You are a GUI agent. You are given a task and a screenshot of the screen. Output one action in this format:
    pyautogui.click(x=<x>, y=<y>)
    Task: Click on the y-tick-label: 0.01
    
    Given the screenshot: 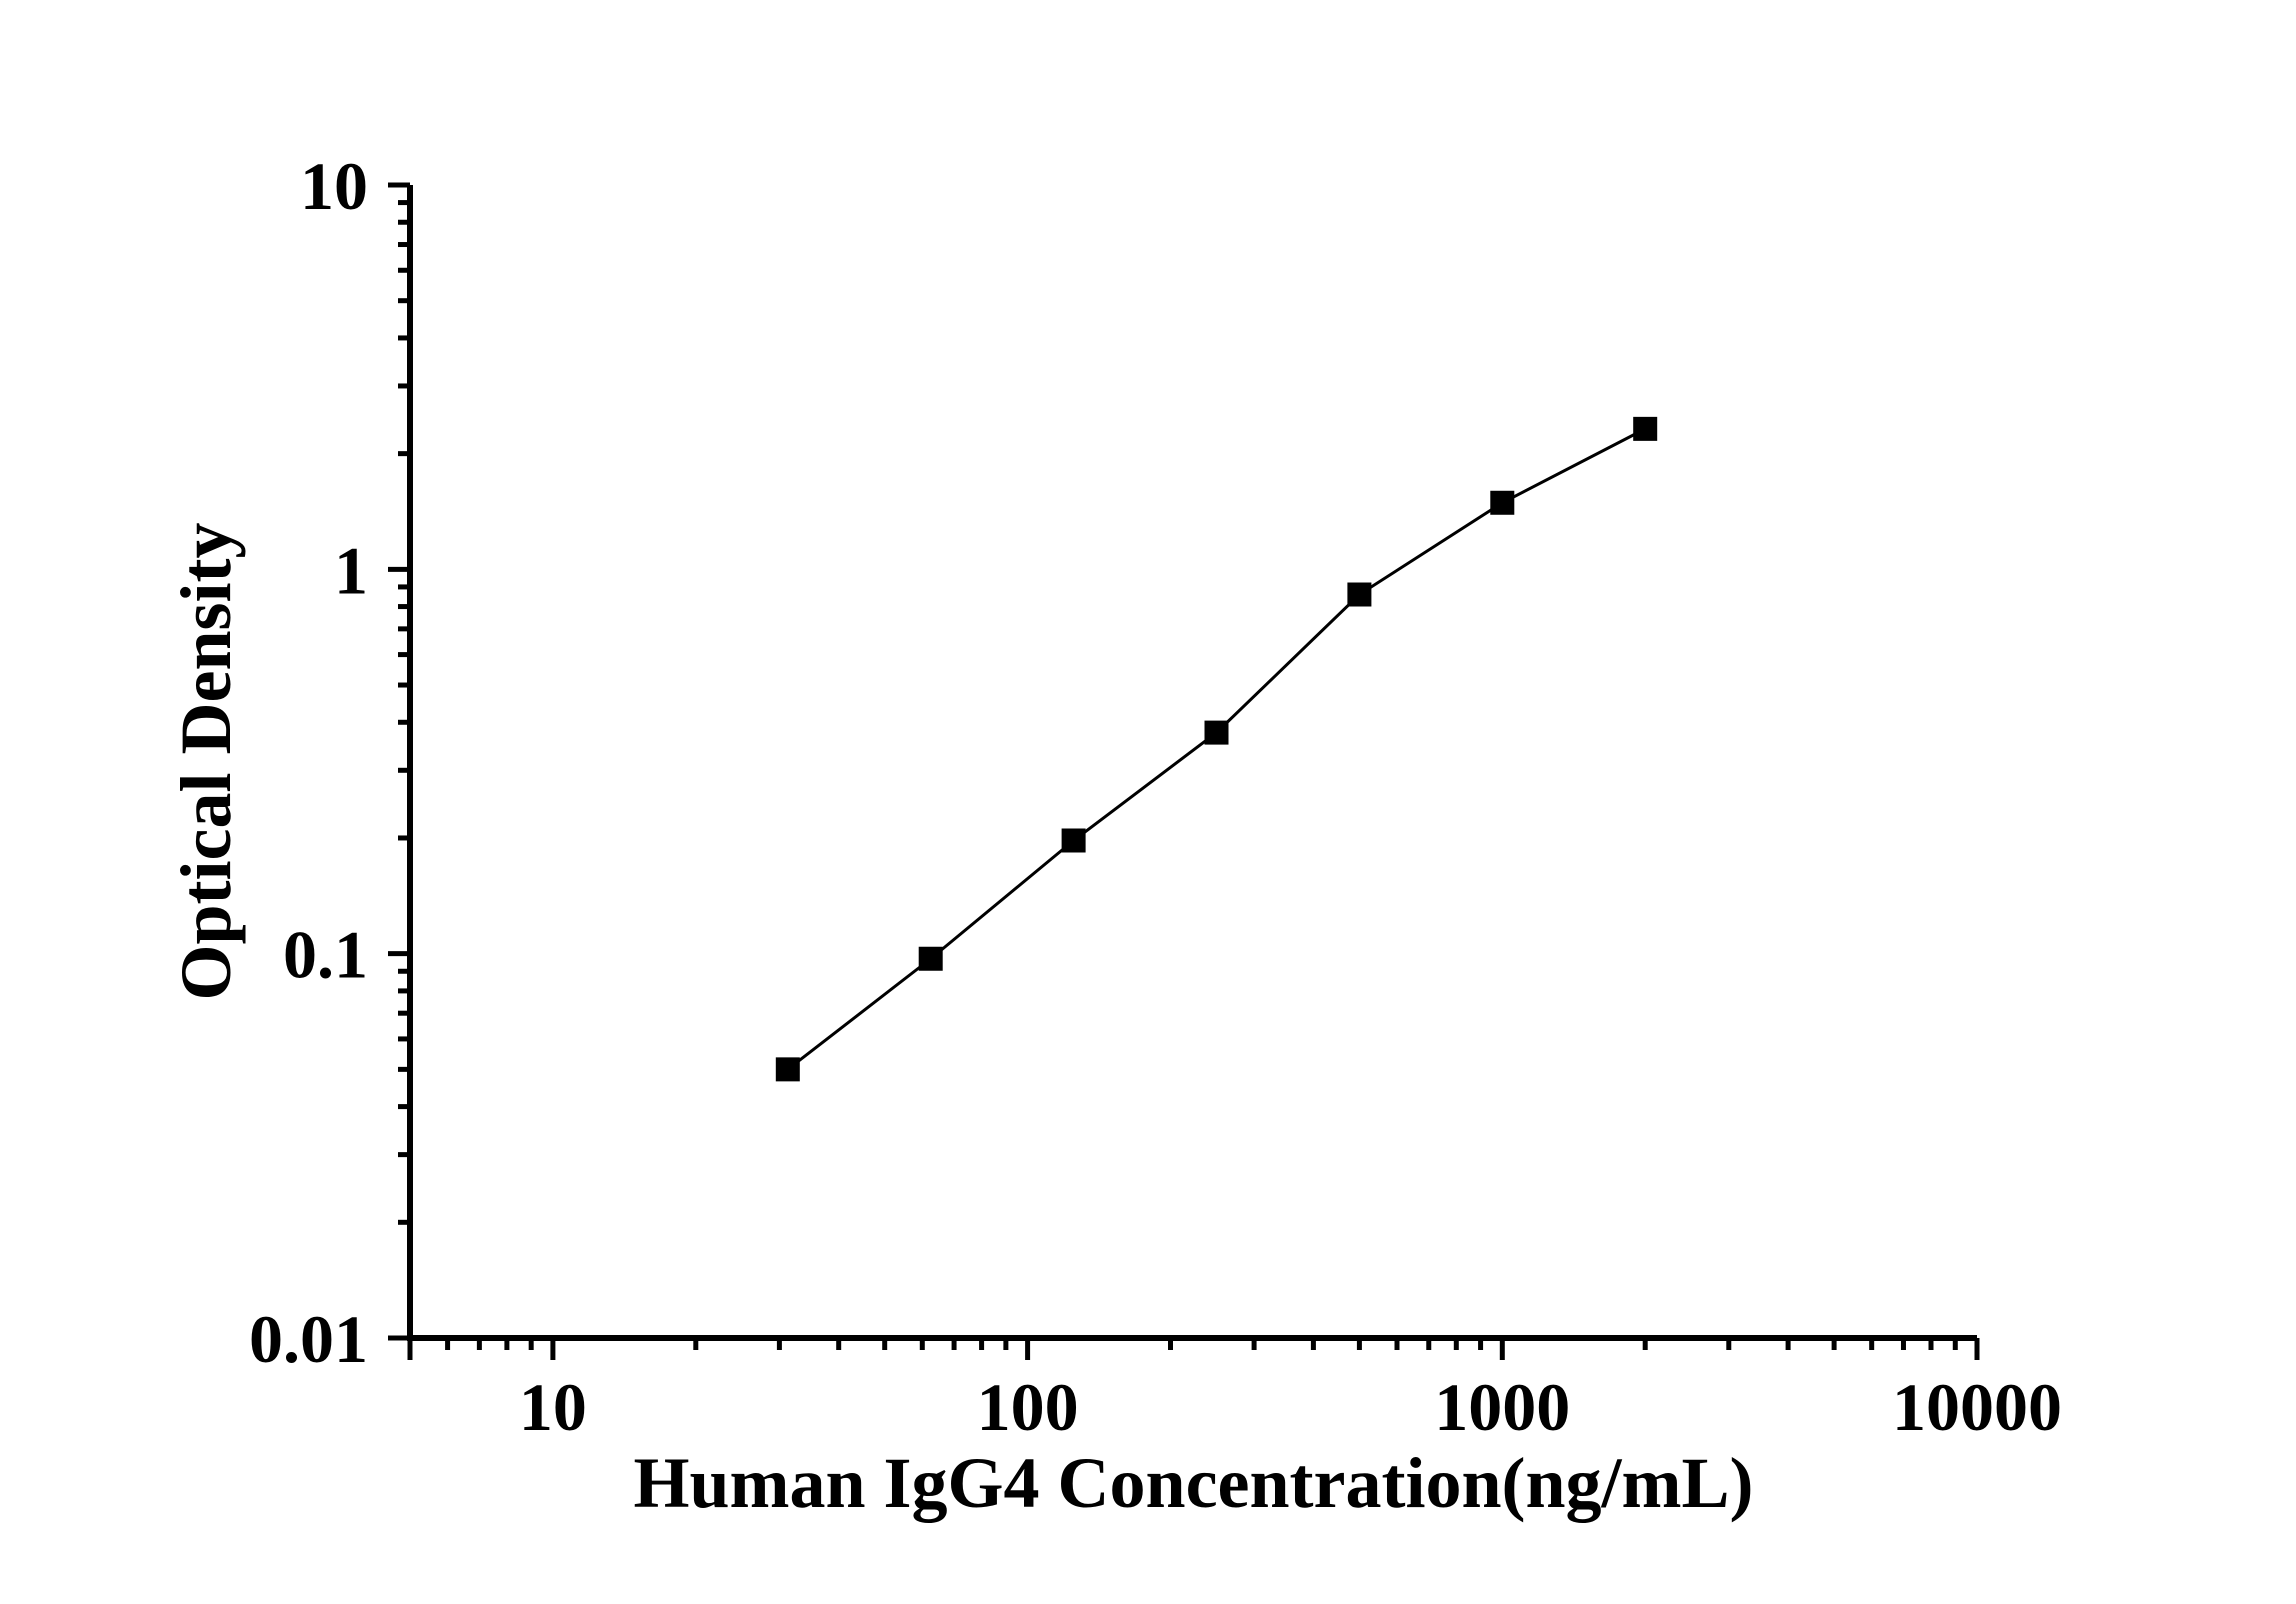 What is the action you would take?
    pyautogui.click(x=308, y=1339)
    